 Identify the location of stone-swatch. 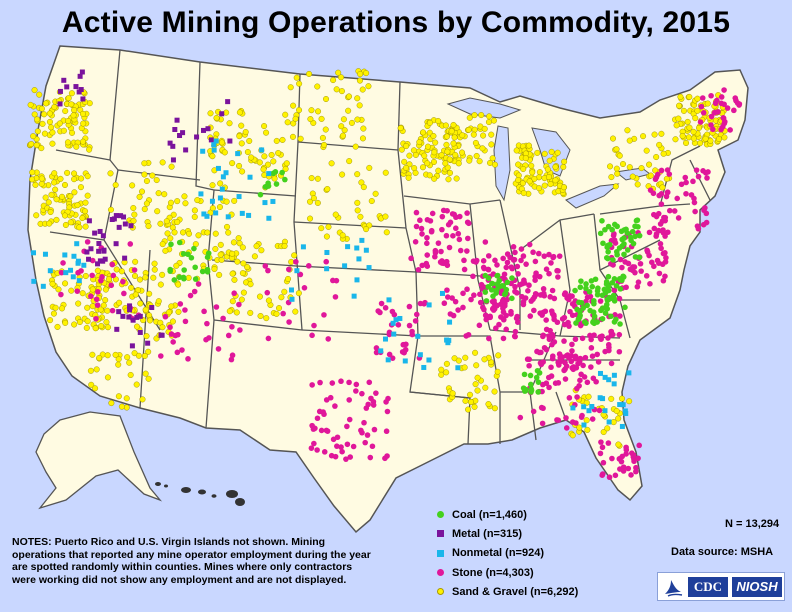
(440, 573).